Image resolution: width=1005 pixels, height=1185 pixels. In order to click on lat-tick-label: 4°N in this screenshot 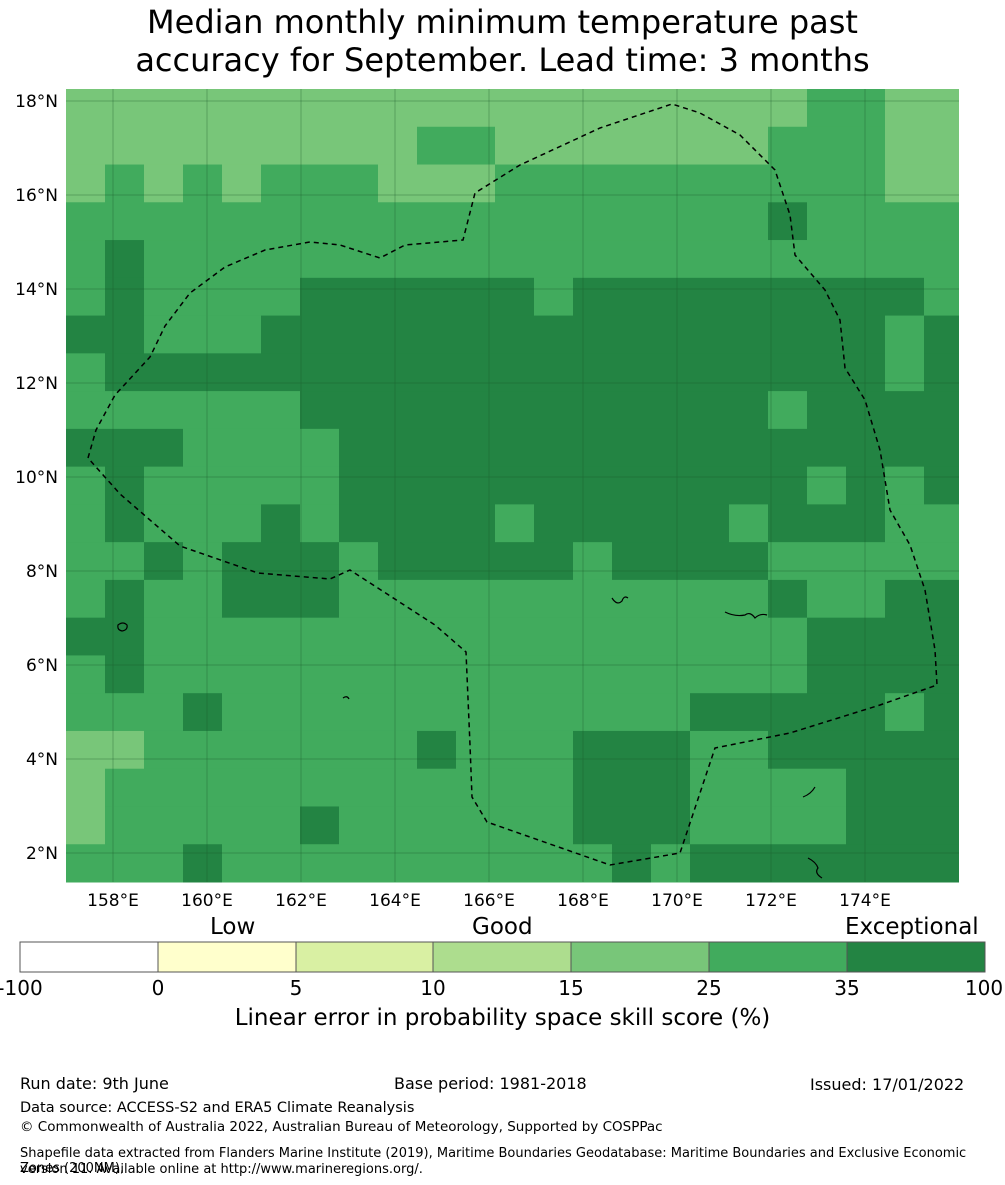, I will do `click(42, 760)`.